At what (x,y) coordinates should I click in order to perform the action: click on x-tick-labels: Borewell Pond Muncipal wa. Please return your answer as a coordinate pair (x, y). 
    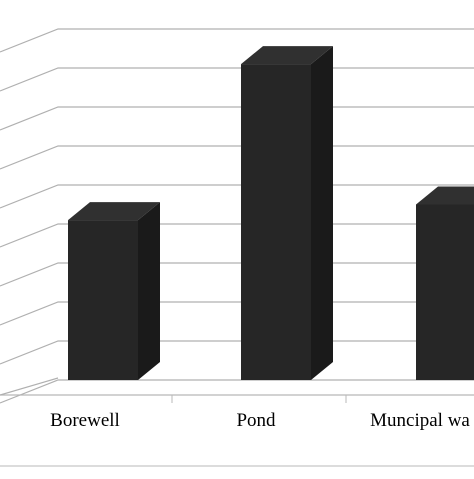
    Looking at the image, I should click on (260, 420).